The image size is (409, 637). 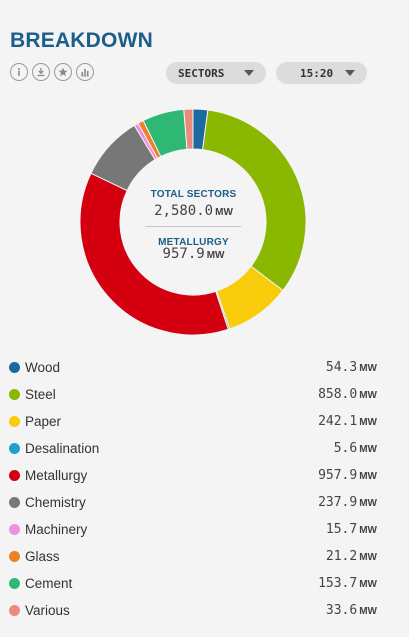 I want to click on star-icon, so click(x=63, y=72).